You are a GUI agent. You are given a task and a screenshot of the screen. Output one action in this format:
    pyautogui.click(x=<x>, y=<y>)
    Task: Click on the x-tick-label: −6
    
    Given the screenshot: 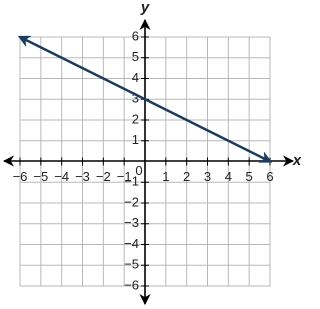 What is the action you would take?
    pyautogui.click(x=20, y=176)
    